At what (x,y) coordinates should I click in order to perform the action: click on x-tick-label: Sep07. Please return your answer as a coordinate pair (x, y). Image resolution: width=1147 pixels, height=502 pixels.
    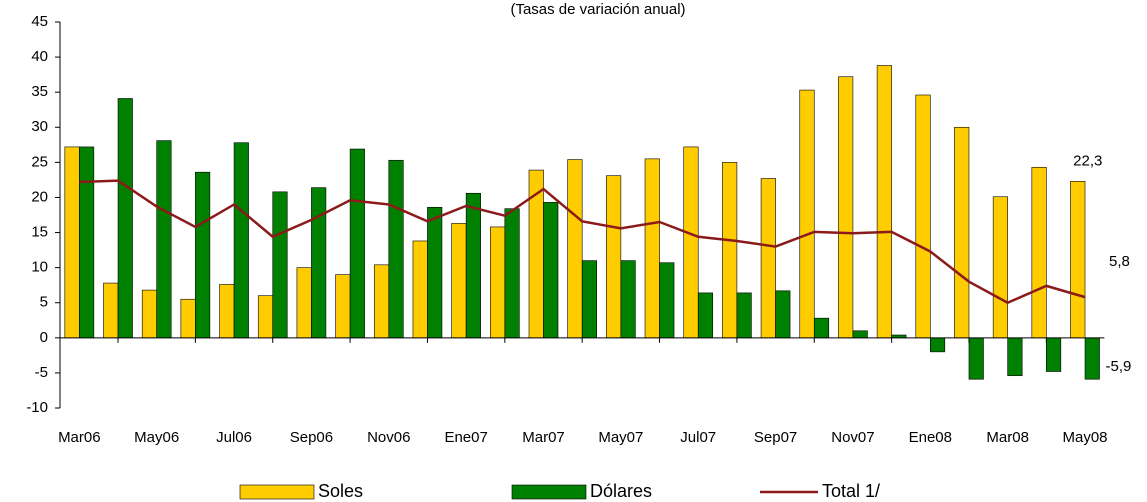
    Looking at the image, I should click on (775, 437).